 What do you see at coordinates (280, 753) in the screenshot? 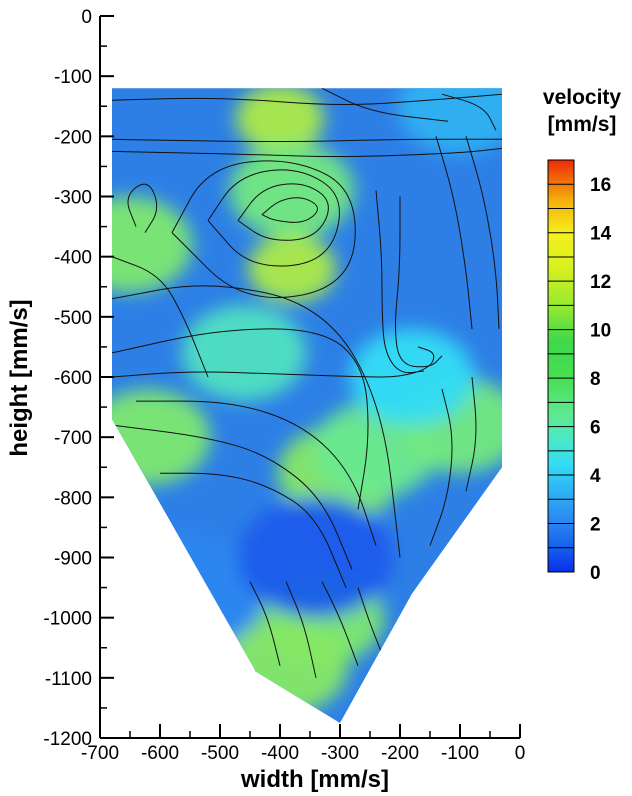
I see `x-tick-label: -400` at bounding box center [280, 753].